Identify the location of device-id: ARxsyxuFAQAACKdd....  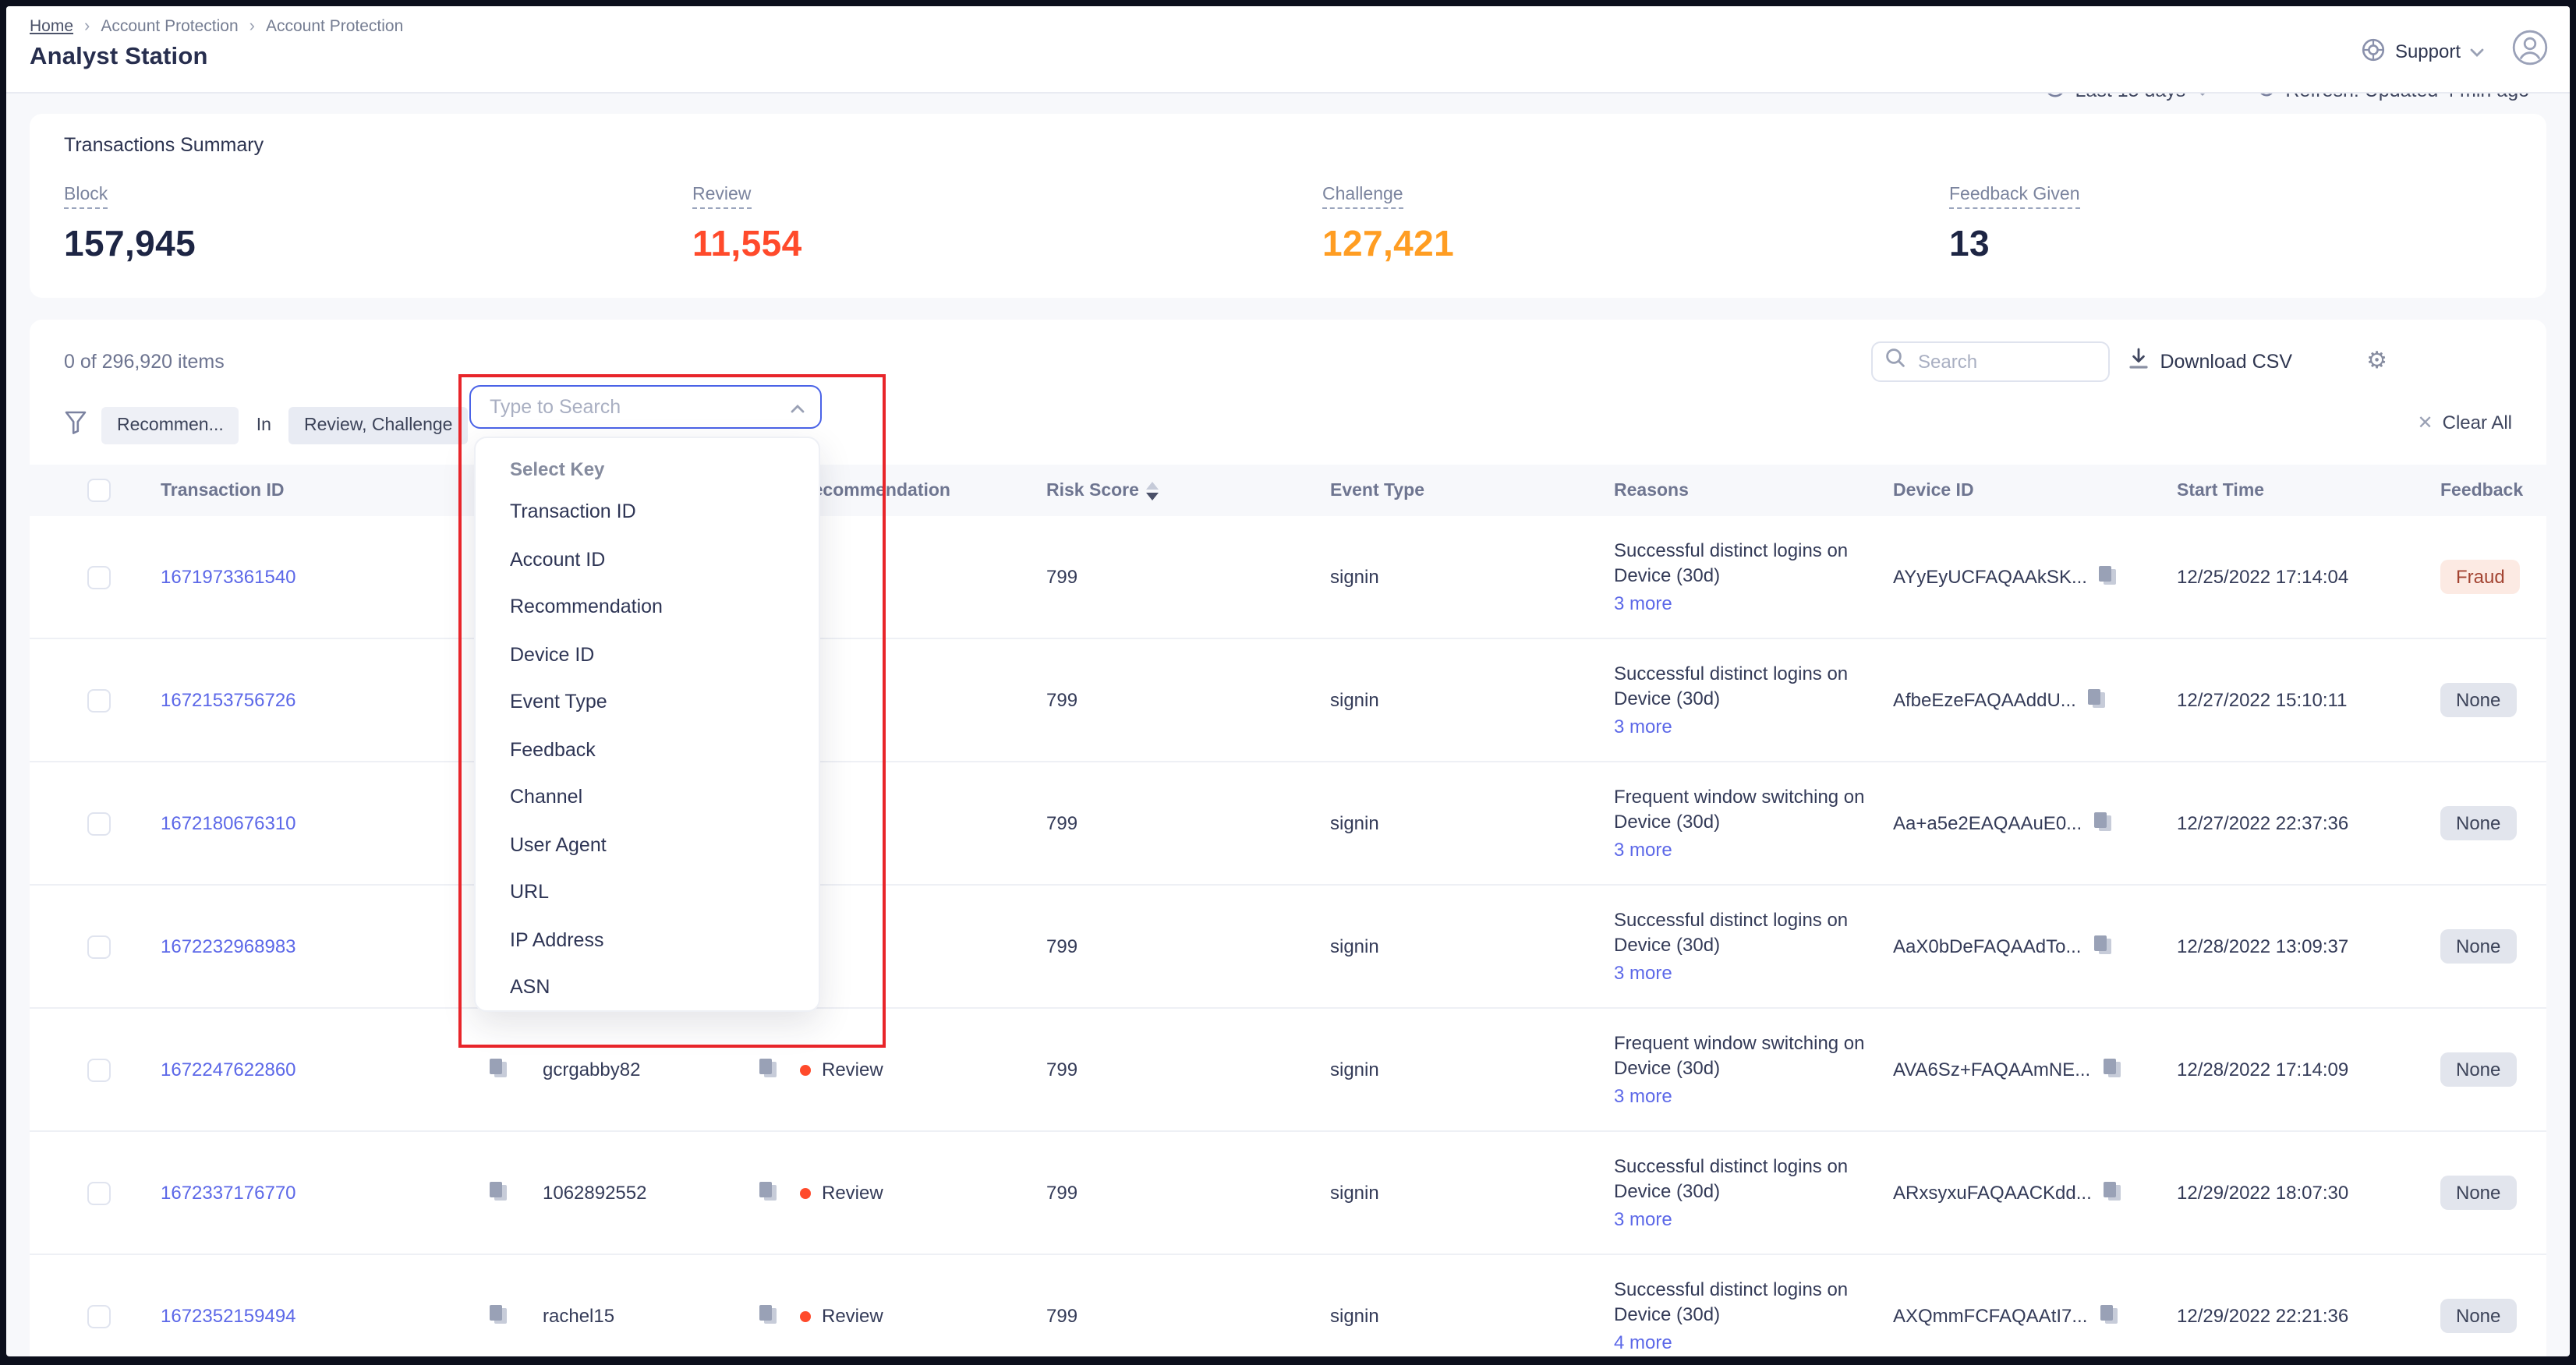
(1992, 1193).